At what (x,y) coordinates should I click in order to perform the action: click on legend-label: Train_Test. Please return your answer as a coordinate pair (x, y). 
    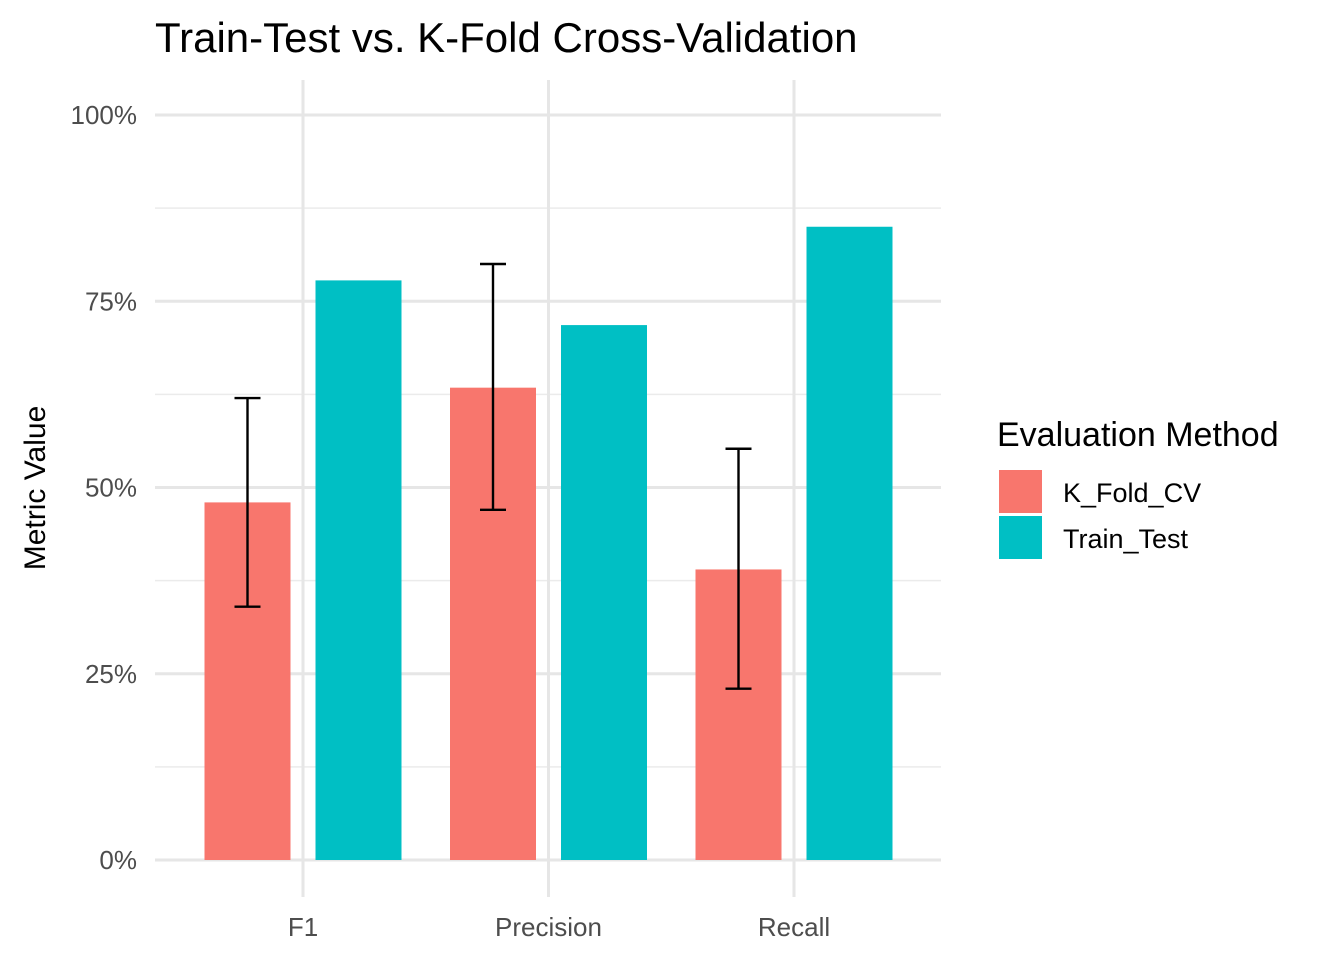
    Looking at the image, I should click on (1126, 539).